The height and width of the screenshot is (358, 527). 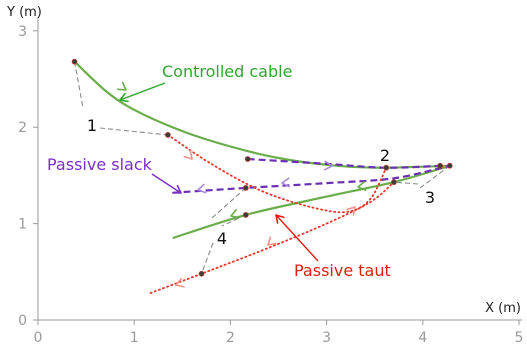 I want to click on point-label-2: 2, so click(x=385, y=155).